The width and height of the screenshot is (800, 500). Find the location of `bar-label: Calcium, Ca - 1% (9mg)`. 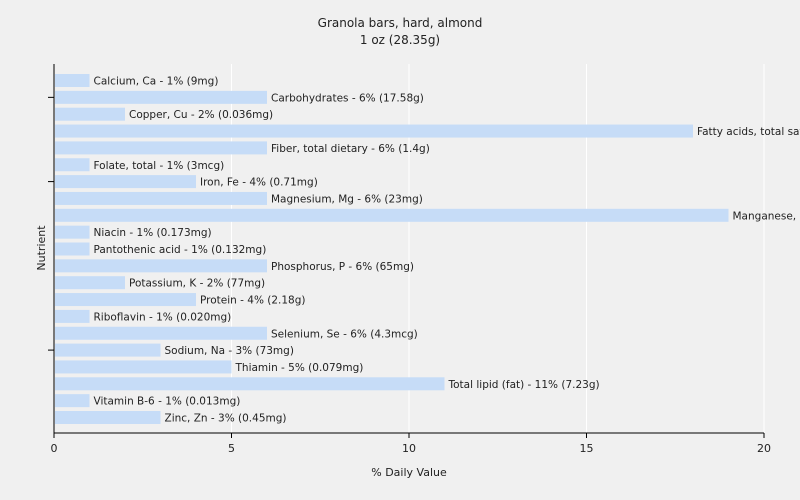

bar-label: Calcium, Ca - 1% (9mg) is located at coordinates (156, 82).